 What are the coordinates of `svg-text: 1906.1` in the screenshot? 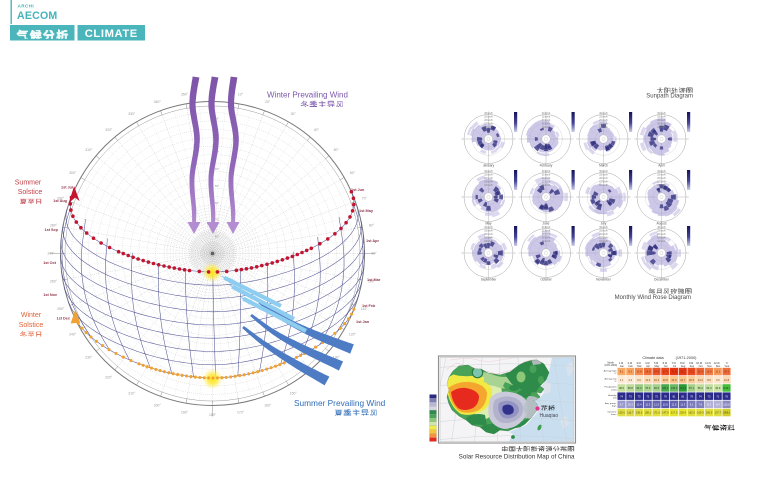 It's located at (727, 413).